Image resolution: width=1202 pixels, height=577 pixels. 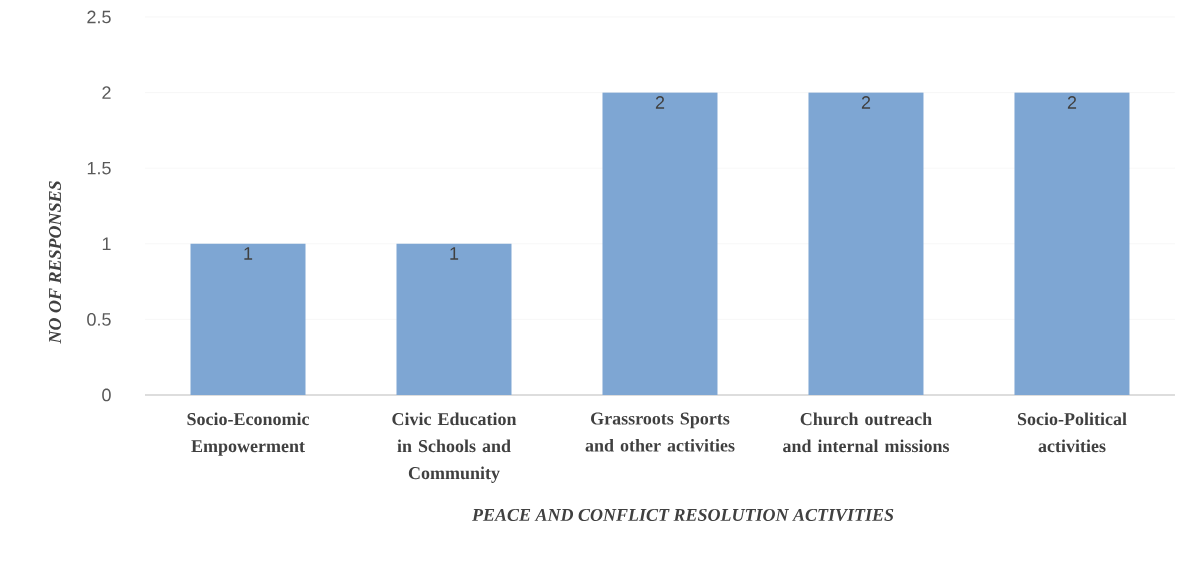 What do you see at coordinates (1072, 432) in the screenshot?
I see `x-tick-label: Socio-Political activities` at bounding box center [1072, 432].